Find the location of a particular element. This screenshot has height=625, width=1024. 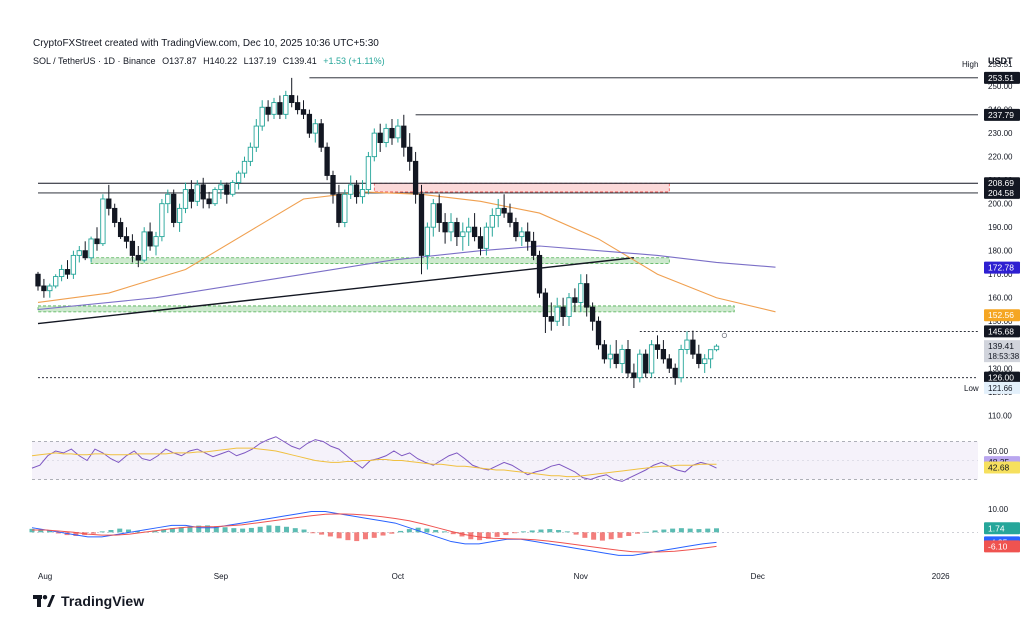

price-tick-label: 220.00 is located at coordinates (1000, 157).